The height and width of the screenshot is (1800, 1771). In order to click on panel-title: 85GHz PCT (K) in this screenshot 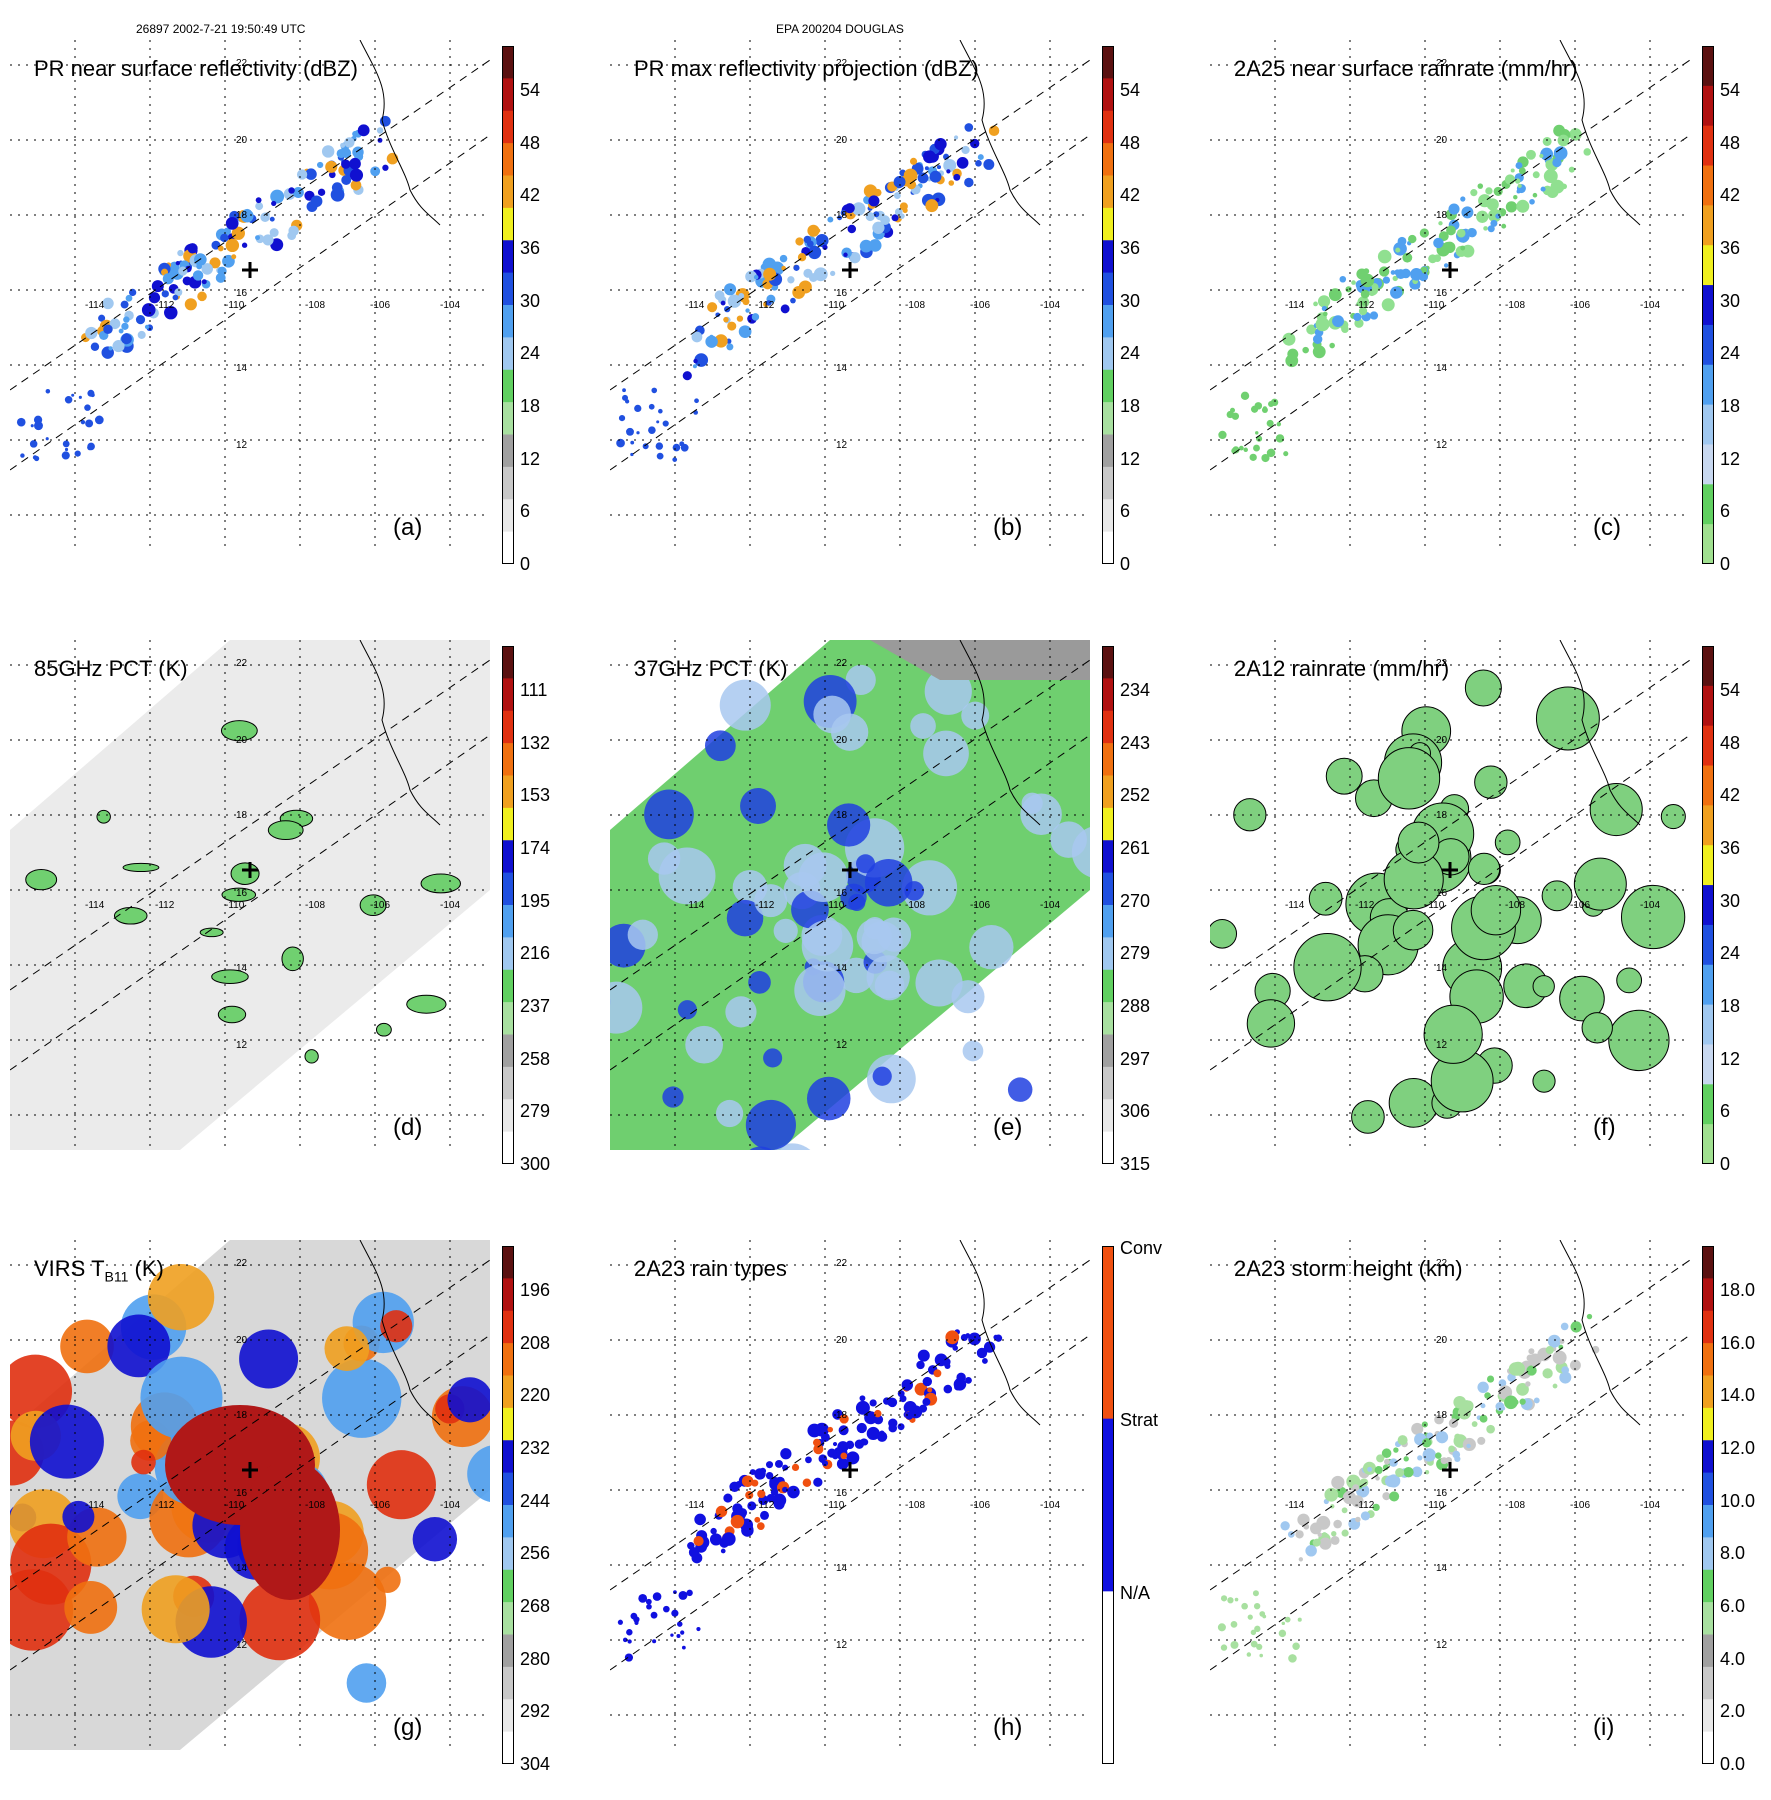, I will do `click(111, 669)`.